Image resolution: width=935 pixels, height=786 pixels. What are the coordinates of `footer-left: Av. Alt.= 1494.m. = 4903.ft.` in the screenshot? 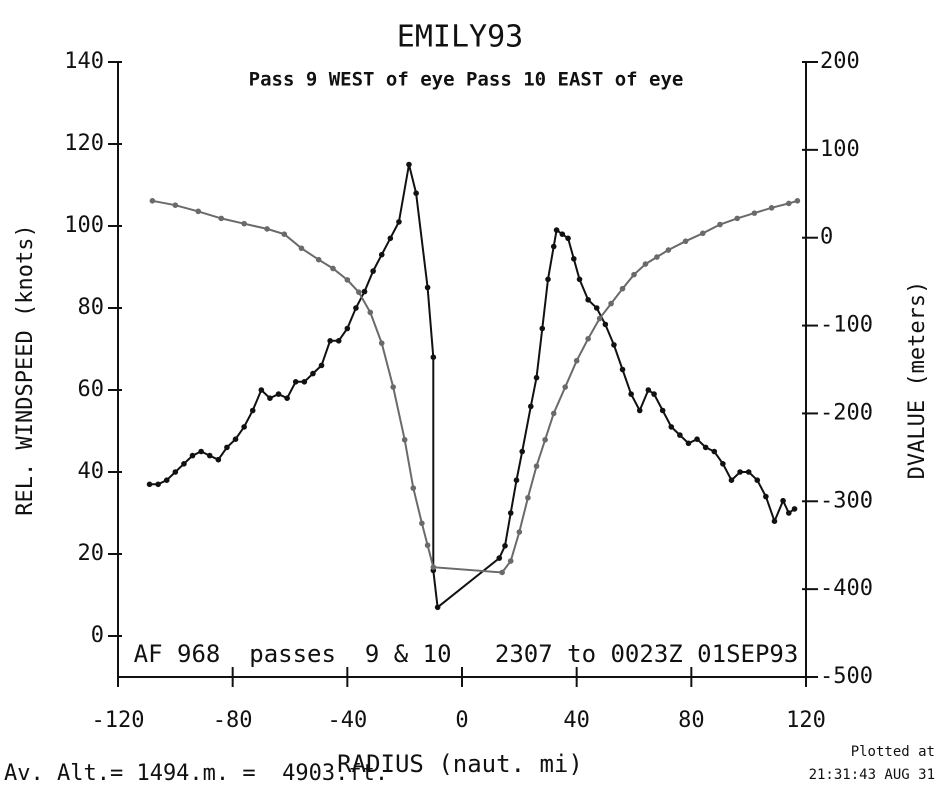 It's located at (196, 773).